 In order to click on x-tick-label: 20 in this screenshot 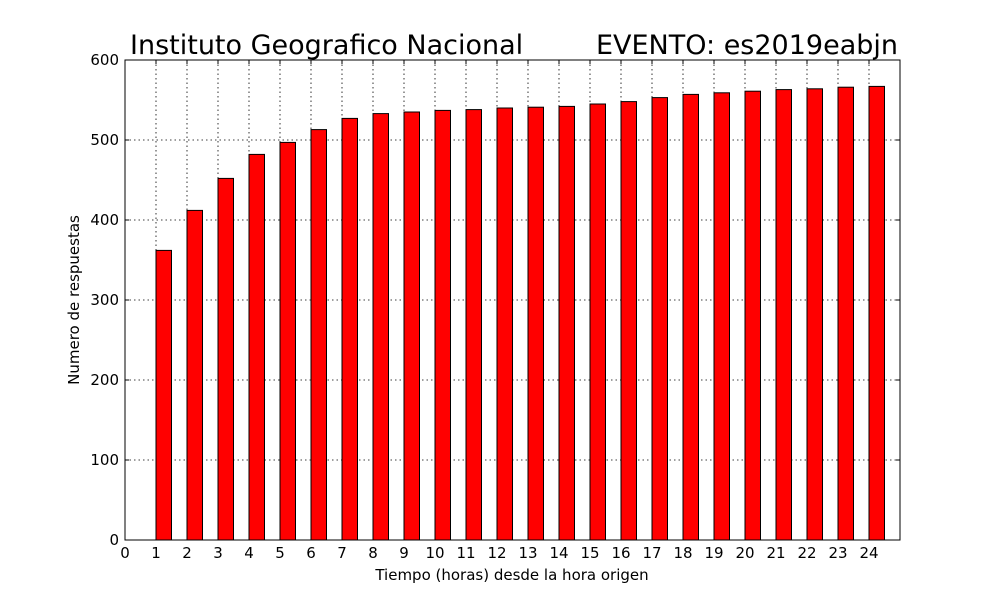, I will do `click(744, 553)`.